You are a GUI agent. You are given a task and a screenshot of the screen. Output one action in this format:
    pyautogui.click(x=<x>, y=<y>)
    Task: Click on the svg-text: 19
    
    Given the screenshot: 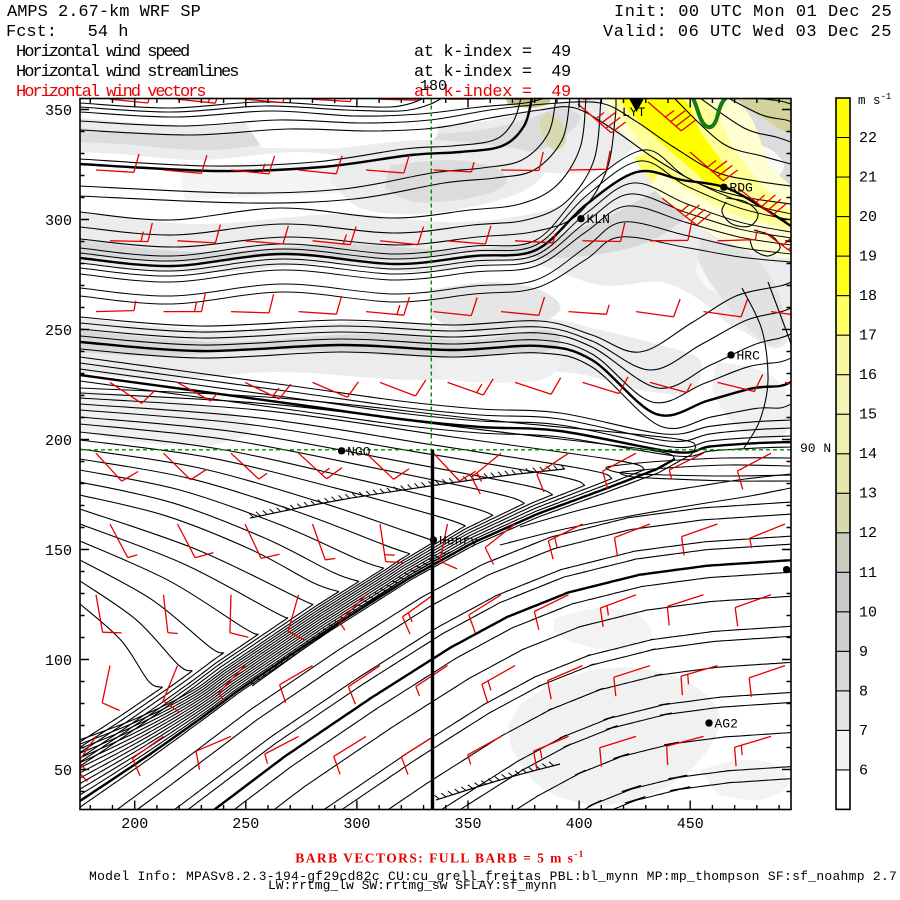 What is the action you would take?
    pyautogui.click(x=868, y=257)
    